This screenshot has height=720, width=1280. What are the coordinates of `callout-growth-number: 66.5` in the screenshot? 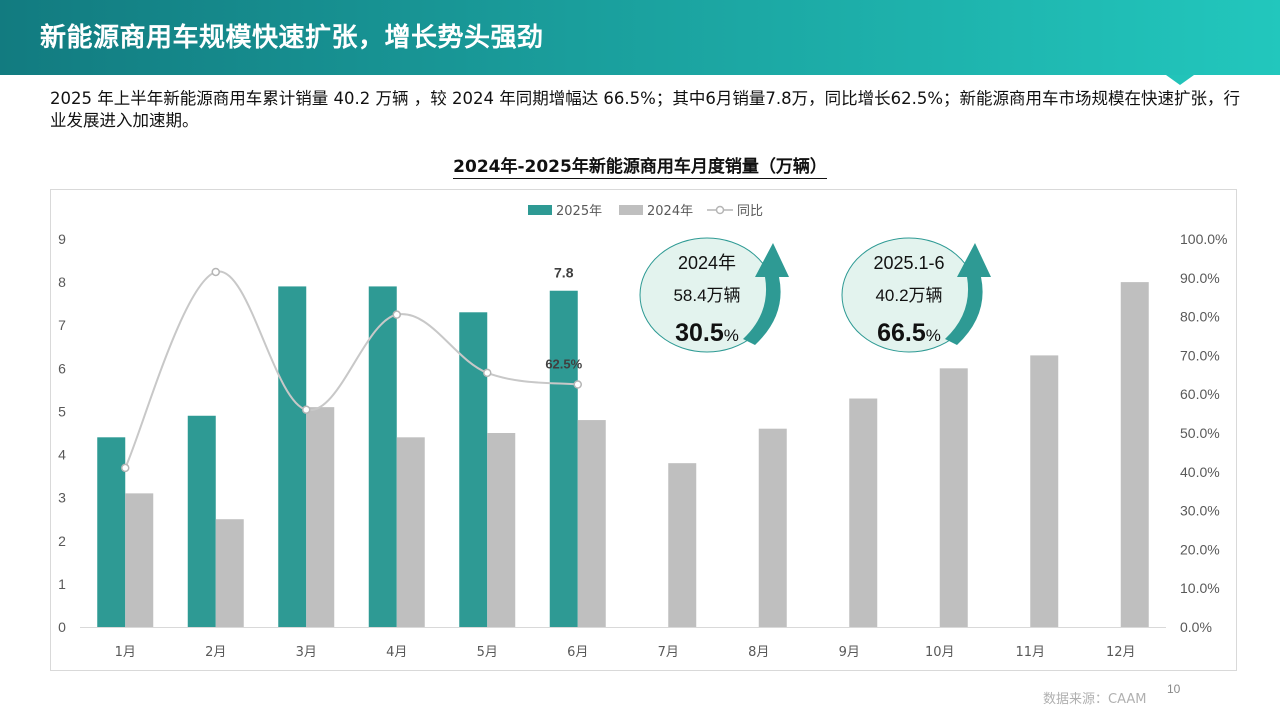 It's located at (901, 333).